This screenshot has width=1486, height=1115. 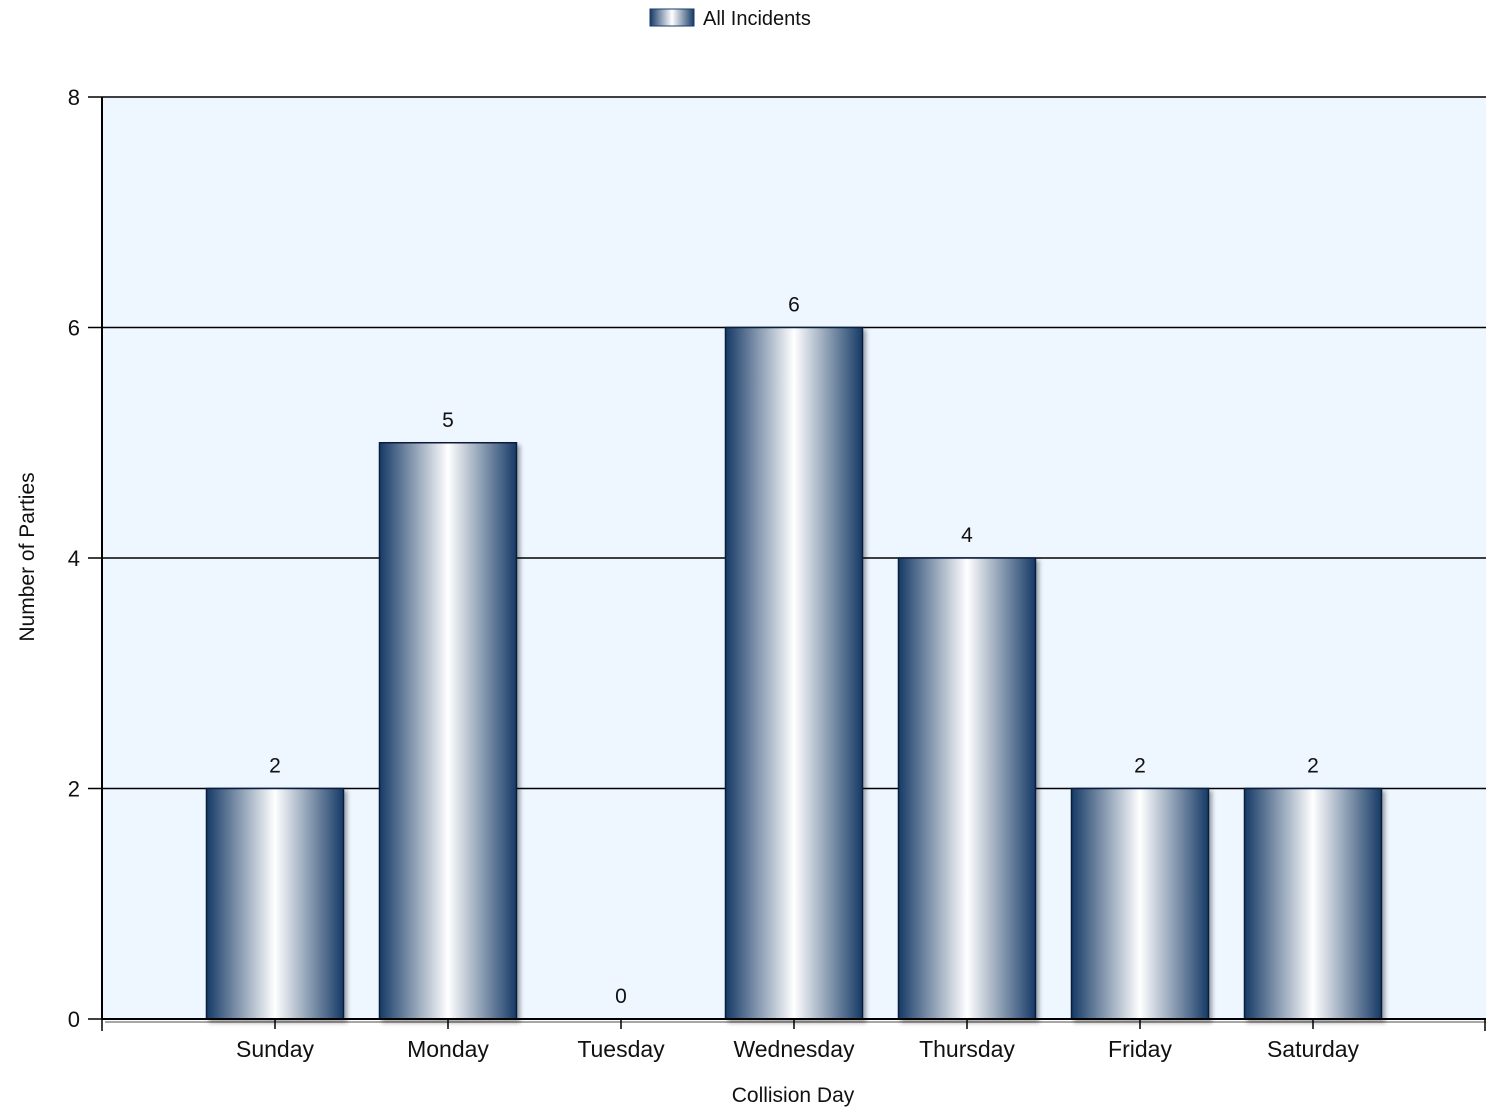 I want to click on x-tick-label: Tuesday, so click(x=621, y=1049).